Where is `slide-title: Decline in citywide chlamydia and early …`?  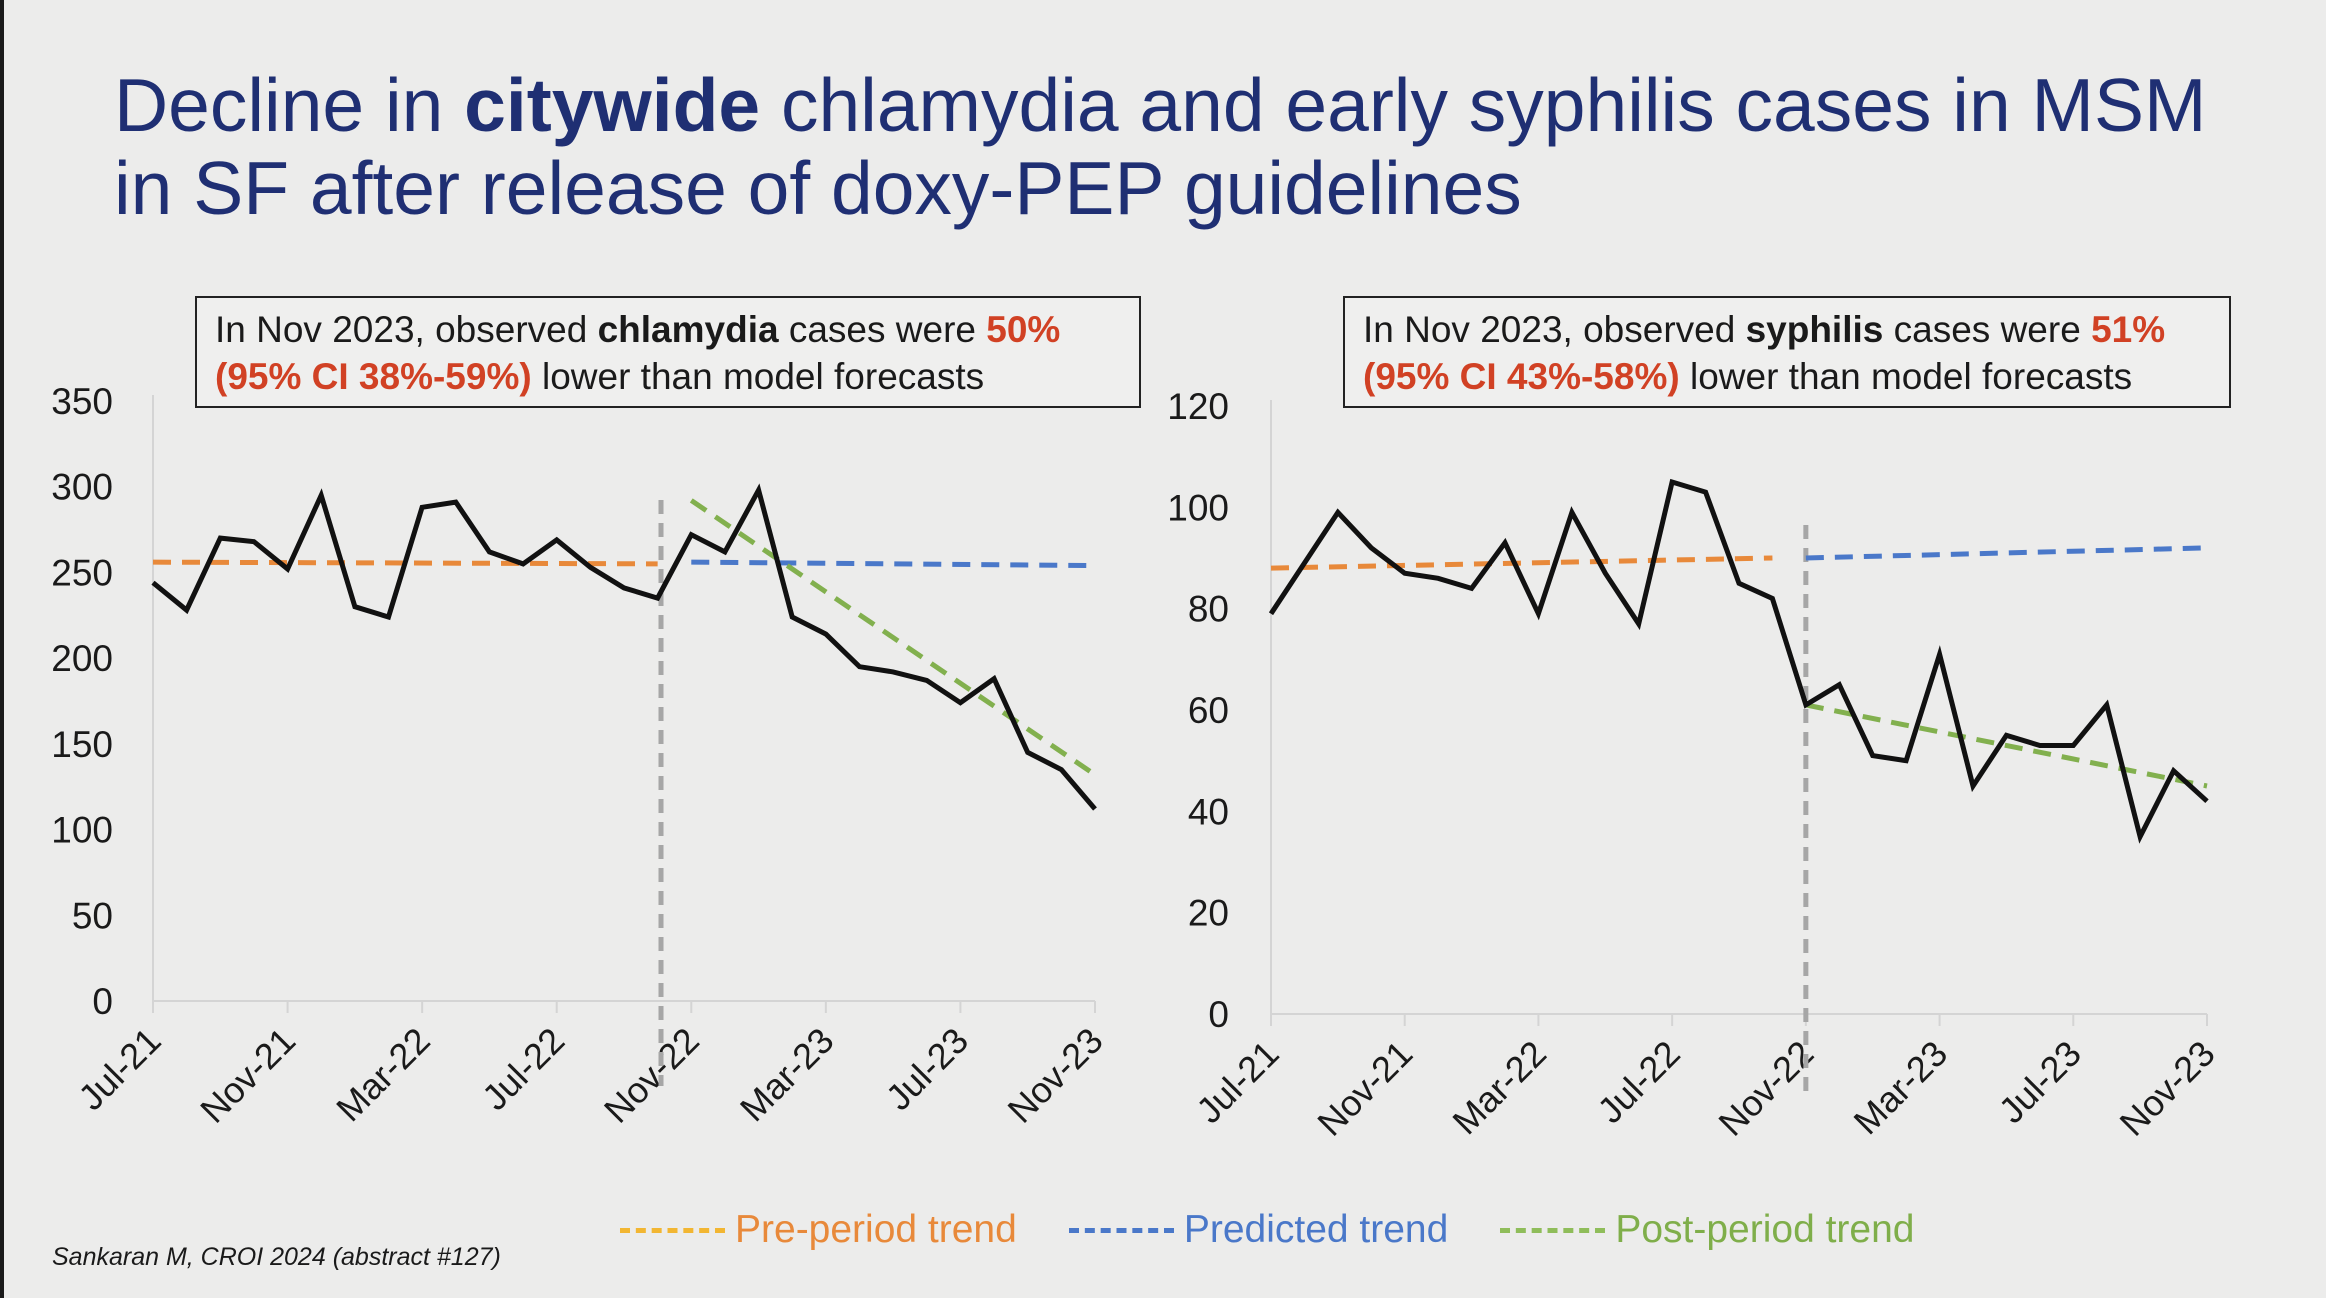 slide-title: Decline in citywide chlamydia and early … is located at coordinates (1160, 146).